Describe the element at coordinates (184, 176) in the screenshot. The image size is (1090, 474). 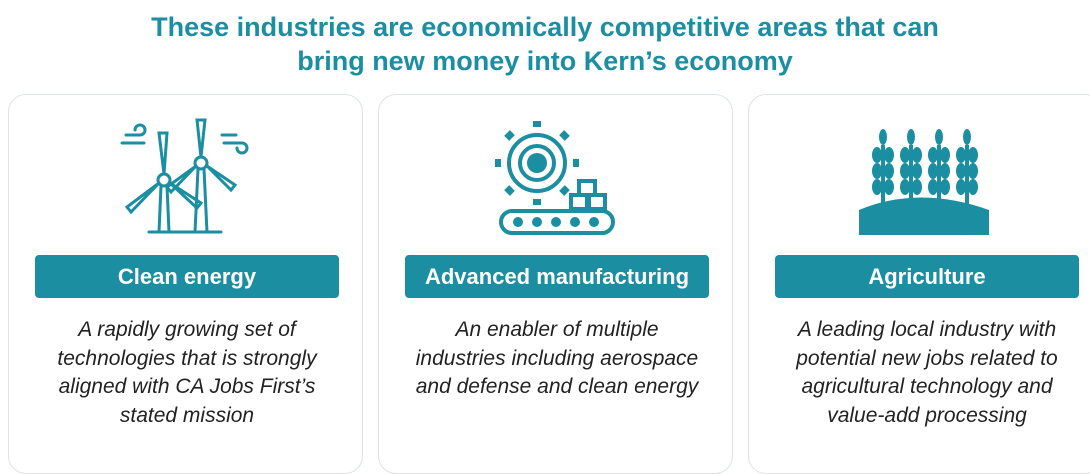
I see `wind-turbine-icon` at that location.